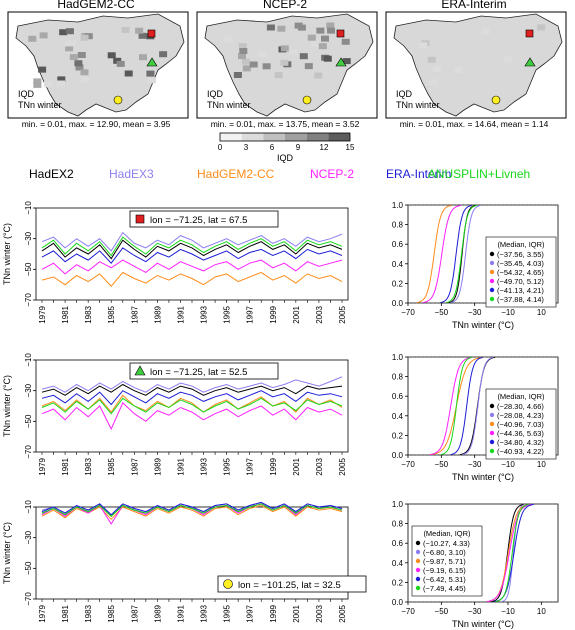 The width and height of the screenshot is (575, 630). Describe the element at coordinates (131, 174) in the screenshot. I see `legend-entry: HadEX3` at that location.